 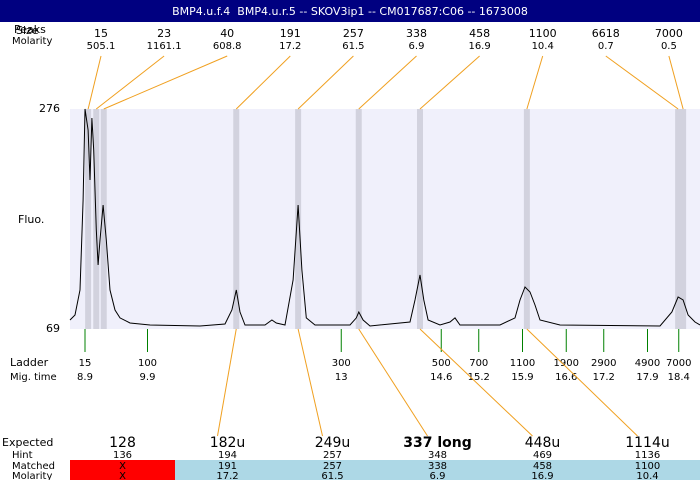 I want to click on matched-molarity: X, so click(x=122, y=475).